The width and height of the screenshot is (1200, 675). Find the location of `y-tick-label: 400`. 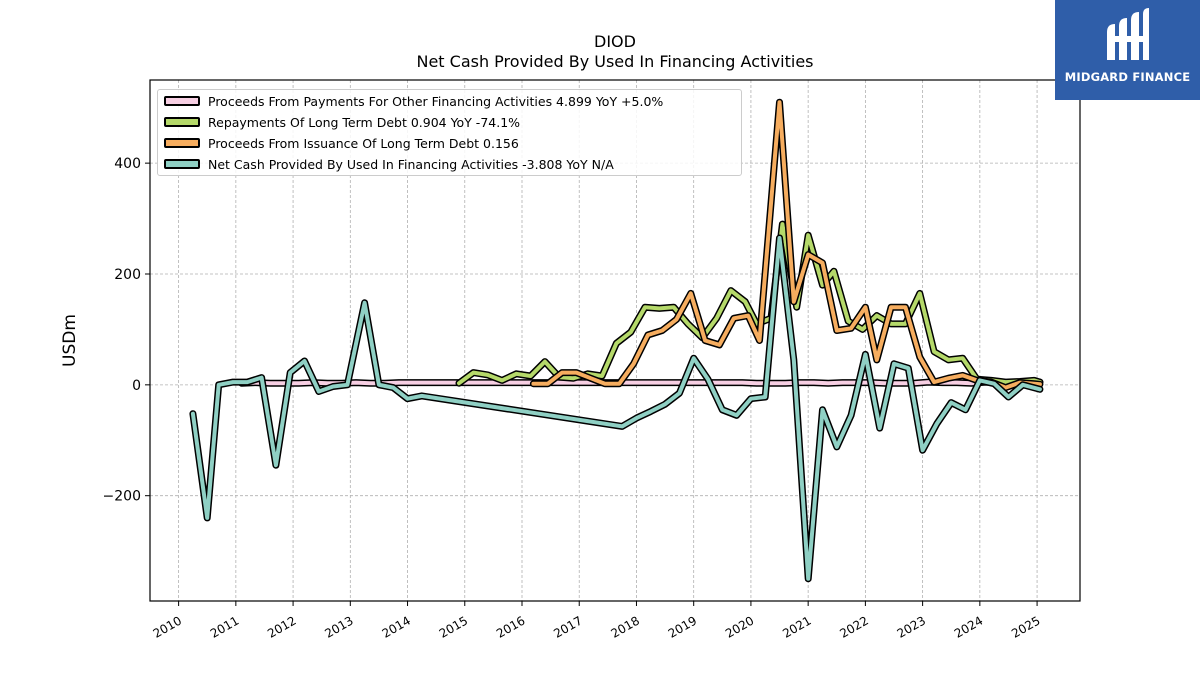

y-tick-label: 400 is located at coordinates (127, 164).